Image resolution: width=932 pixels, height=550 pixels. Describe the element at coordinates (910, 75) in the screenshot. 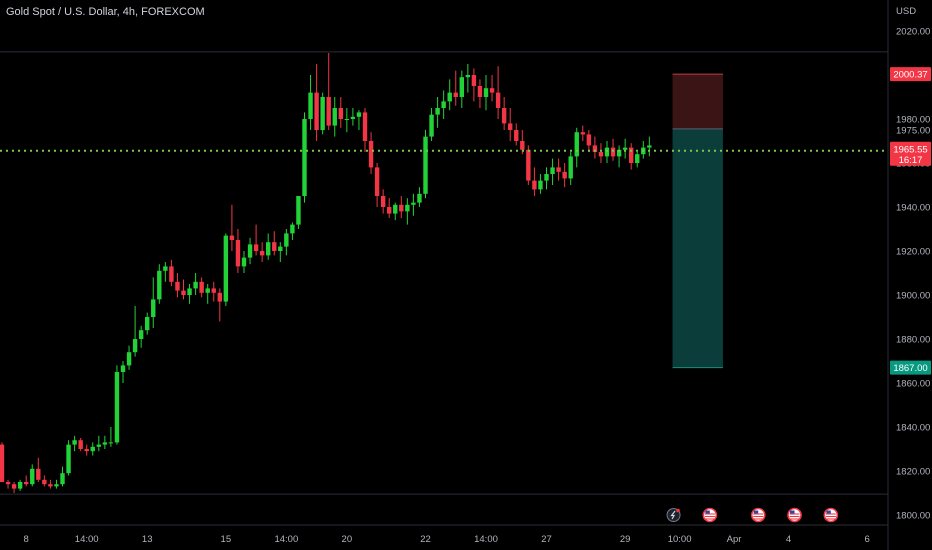

I see `stop-price-label: 2000.37` at that location.